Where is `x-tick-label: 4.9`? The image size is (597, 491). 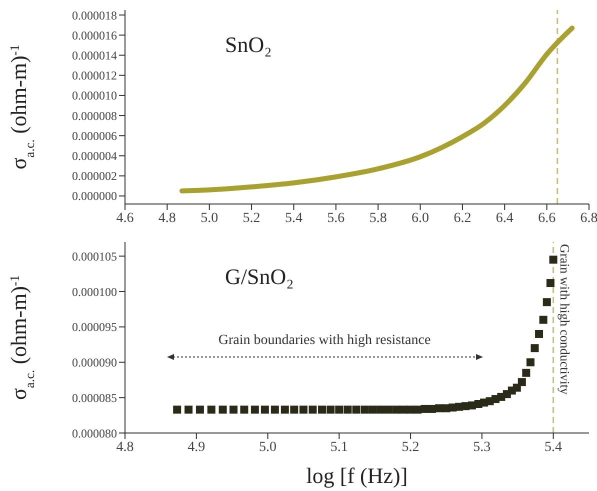 x-tick-label: 4.9 is located at coordinates (197, 447).